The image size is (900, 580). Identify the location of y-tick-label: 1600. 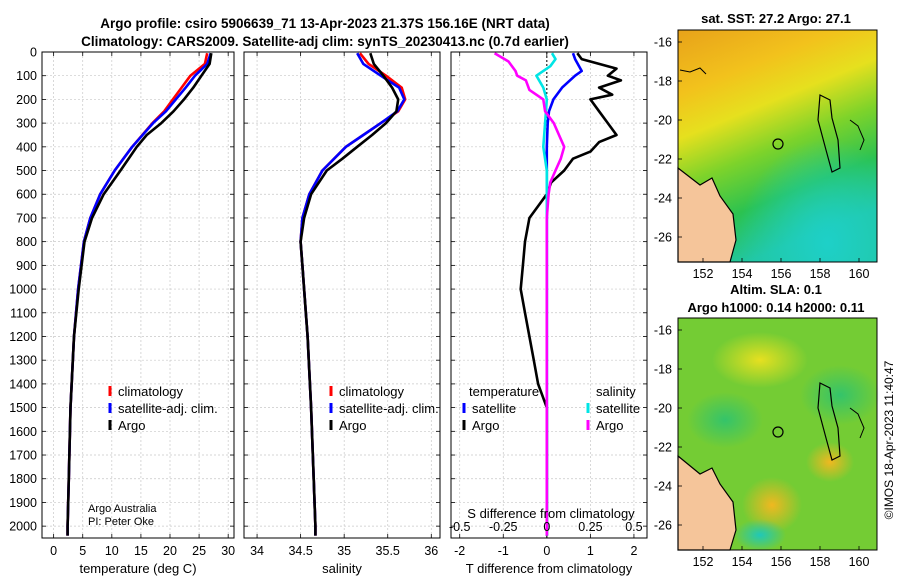
(23, 432).